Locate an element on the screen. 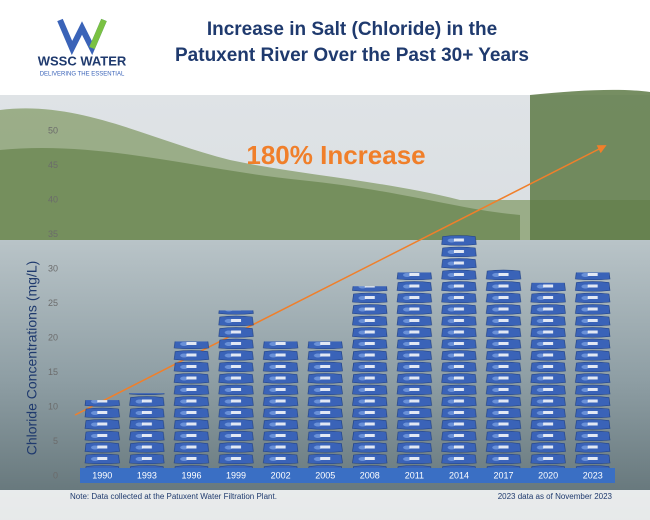 This screenshot has width=650, height=520. logo: WSSC WATER DELIVERING THE ESSENTIAL is located at coordinates (82, 48).